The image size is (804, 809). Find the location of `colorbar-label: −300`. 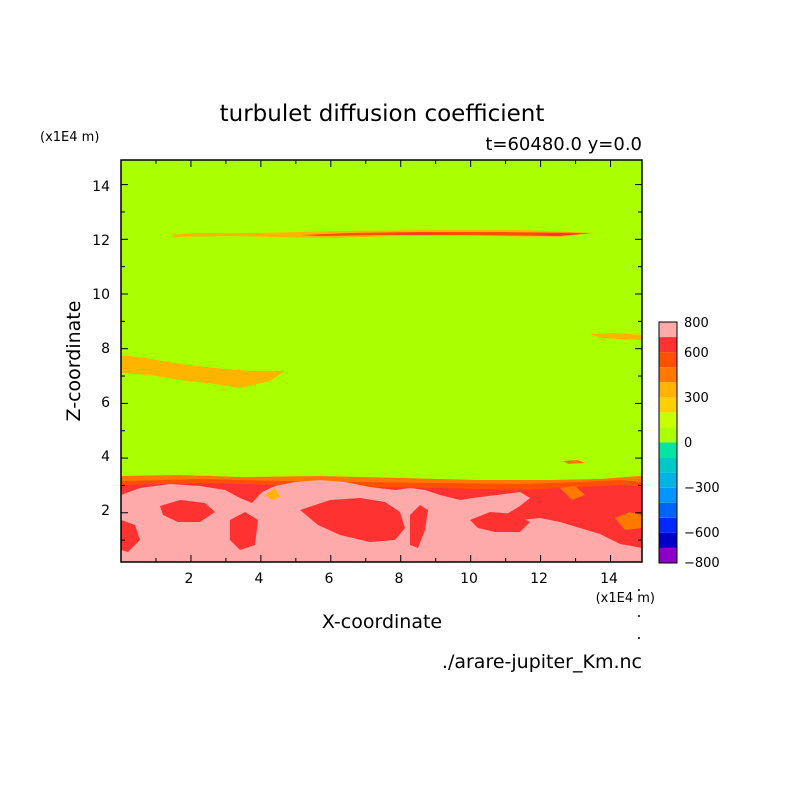

colorbar-label: −300 is located at coordinates (702, 488).